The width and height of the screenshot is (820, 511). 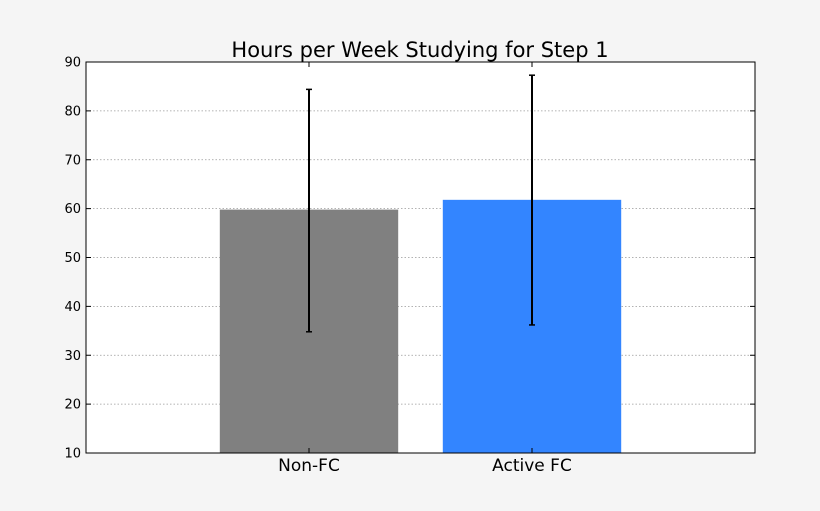 I want to click on y-tick-label: 30, so click(x=72, y=356).